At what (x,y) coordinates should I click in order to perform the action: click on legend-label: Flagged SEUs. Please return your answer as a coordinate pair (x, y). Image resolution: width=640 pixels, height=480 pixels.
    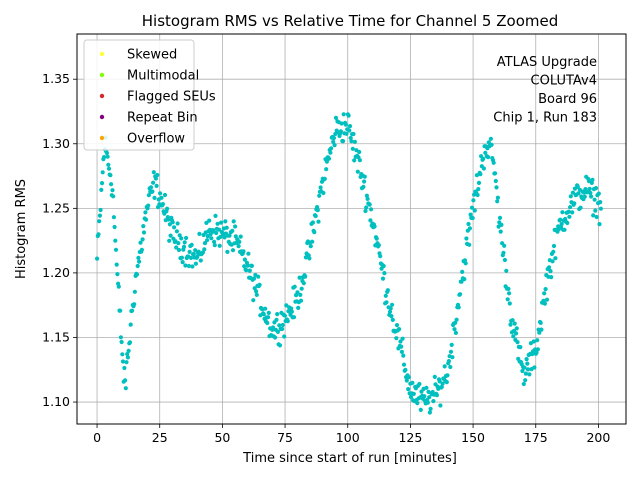
    Looking at the image, I should click on (171, 97).